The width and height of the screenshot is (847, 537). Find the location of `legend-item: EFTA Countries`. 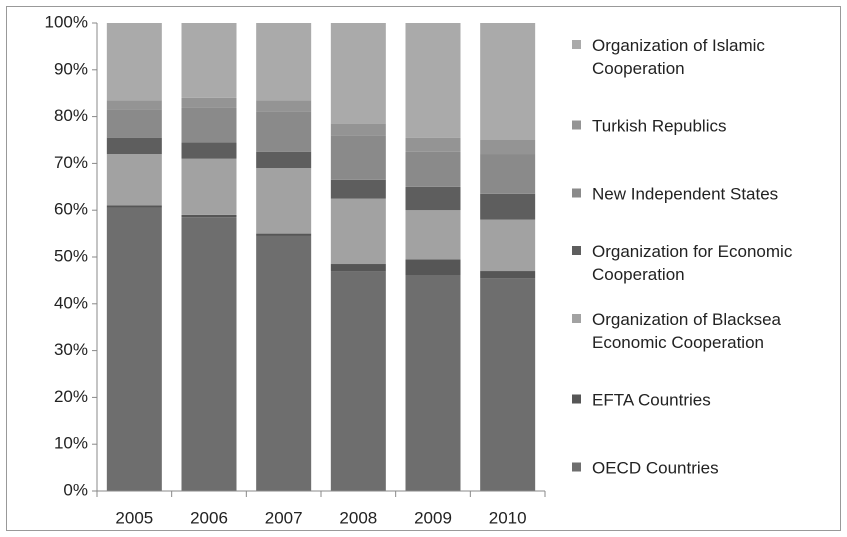

legend-item: EFTA Countries is located at coordinates (703, 399).